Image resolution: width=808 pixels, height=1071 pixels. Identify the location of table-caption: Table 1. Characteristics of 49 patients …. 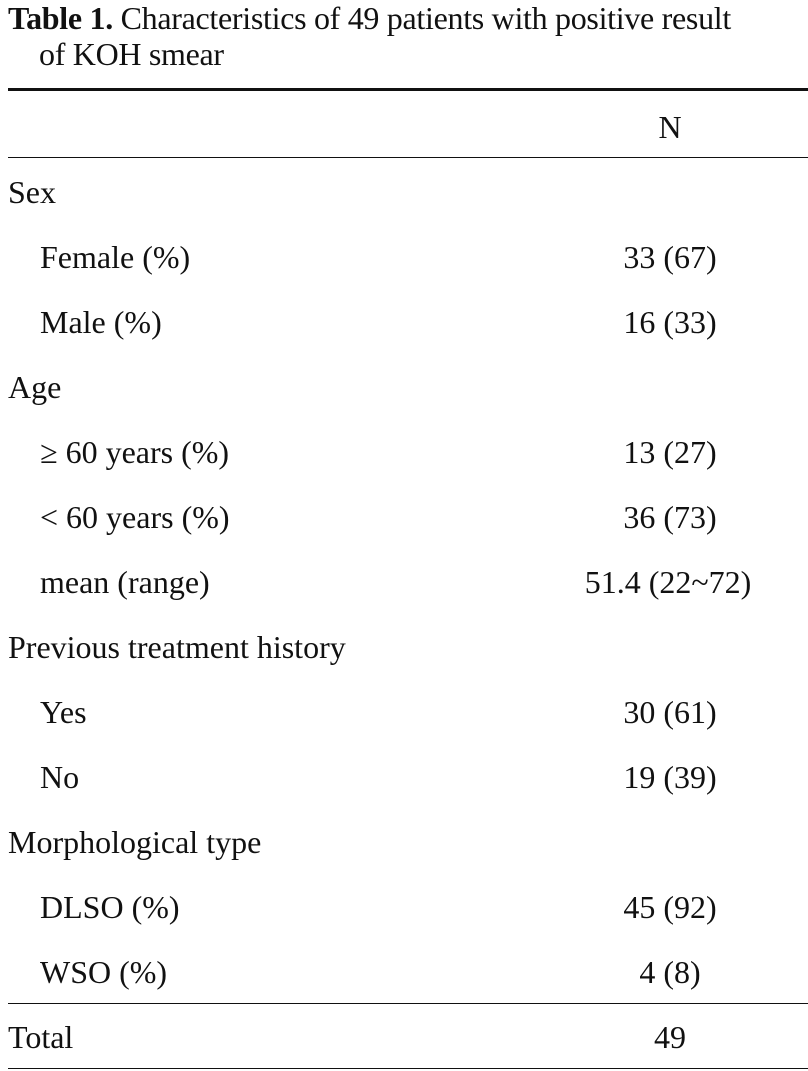
(408, 36).